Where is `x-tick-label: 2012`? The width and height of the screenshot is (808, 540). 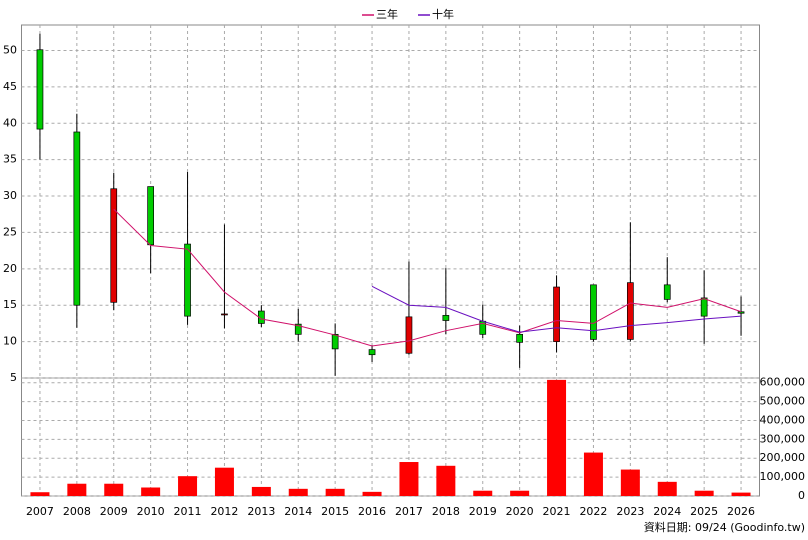
x-tick-label: 2012 is located at coordinates (224, 511).